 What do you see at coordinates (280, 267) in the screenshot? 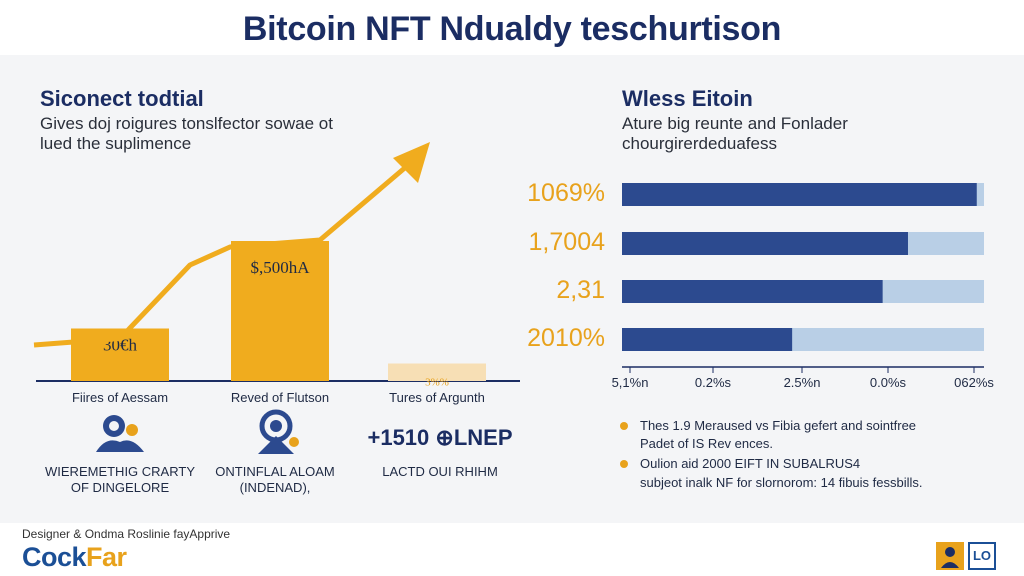
I see `bar-data-label: $,500hA` at bounding box center [280, 267].